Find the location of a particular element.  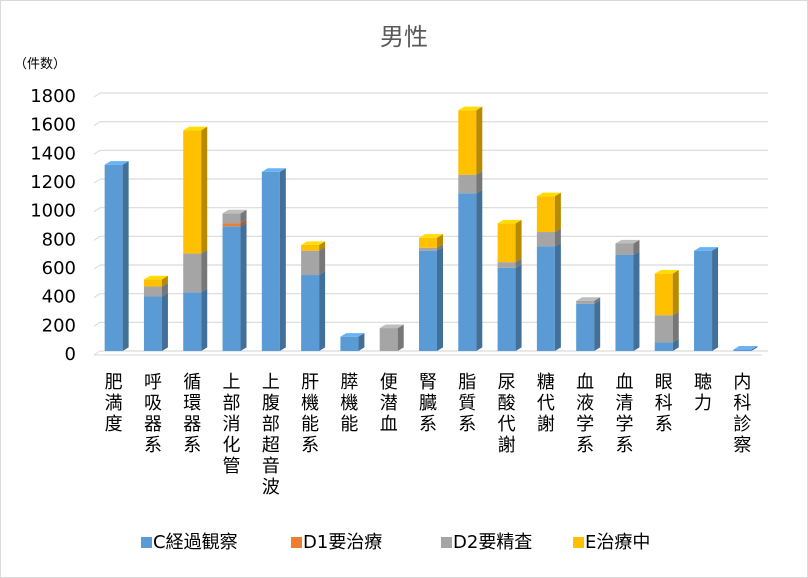

x-tick-label: 眼科系 is located at coordinates (664, 403).